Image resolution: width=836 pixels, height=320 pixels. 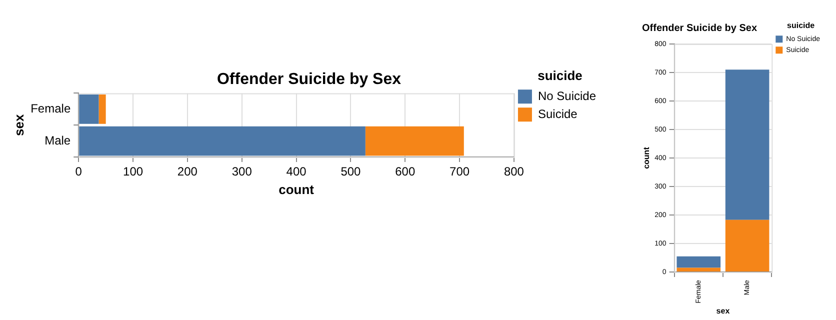 What do you see at coordinates (242, 171) in the screenshot?
I see `x-tick-label: 300` at bounding box center [242, 171].